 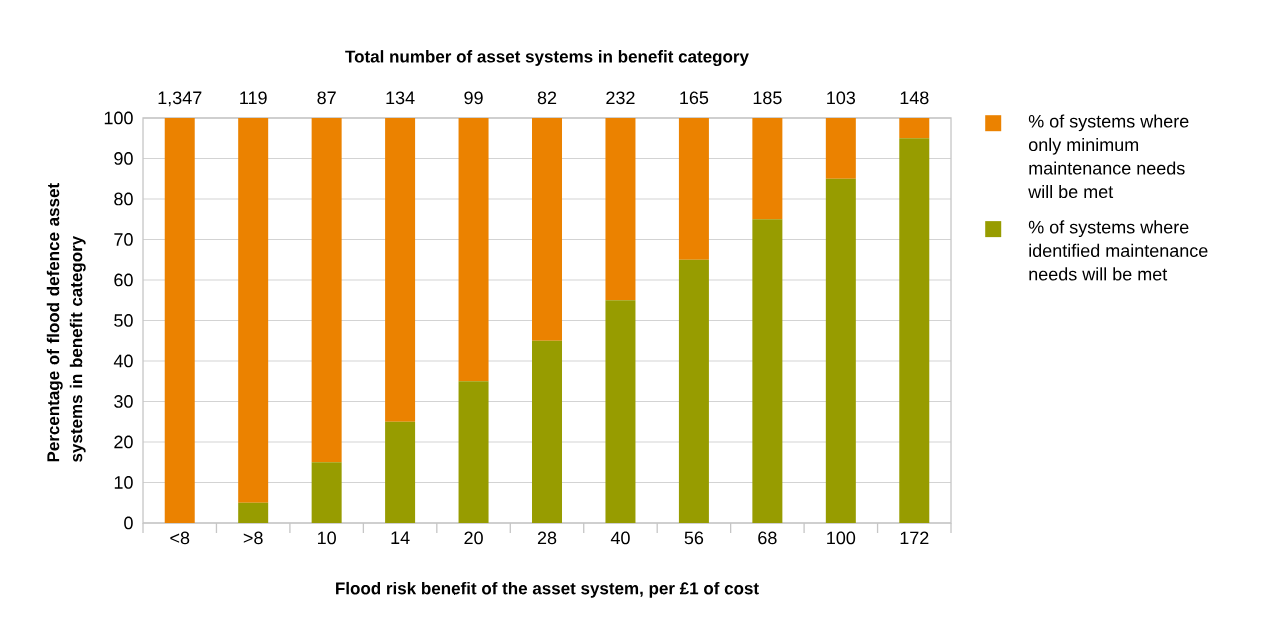 What do you see at coordinates (327, 538) in the screenshot?
I see `x-tick-label: 10` at bounding box center [327, 538].